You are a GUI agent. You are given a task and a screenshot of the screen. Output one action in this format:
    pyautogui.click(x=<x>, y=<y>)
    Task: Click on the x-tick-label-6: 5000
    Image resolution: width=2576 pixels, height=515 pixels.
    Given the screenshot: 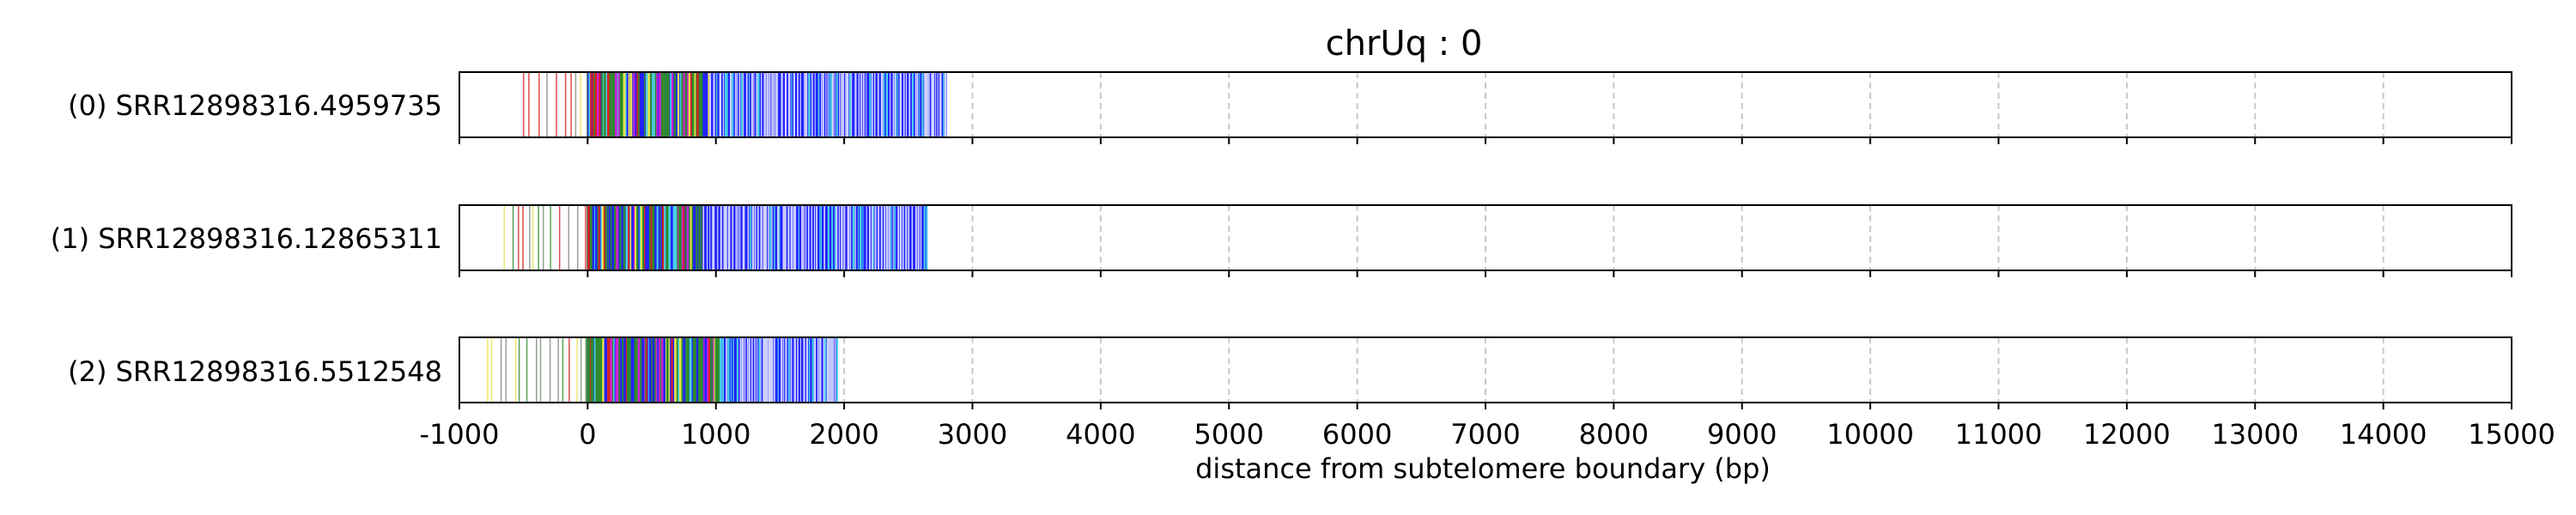 What is the action you would take?
    pyautogui.click(x=1229, y=434)
    